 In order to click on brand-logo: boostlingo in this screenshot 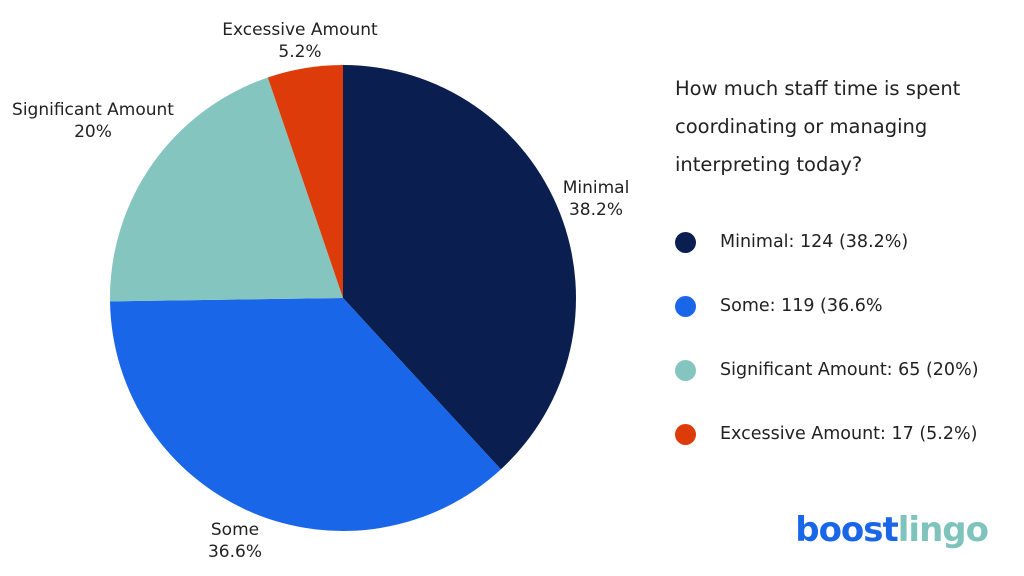, I will do `click(892, 530)`.